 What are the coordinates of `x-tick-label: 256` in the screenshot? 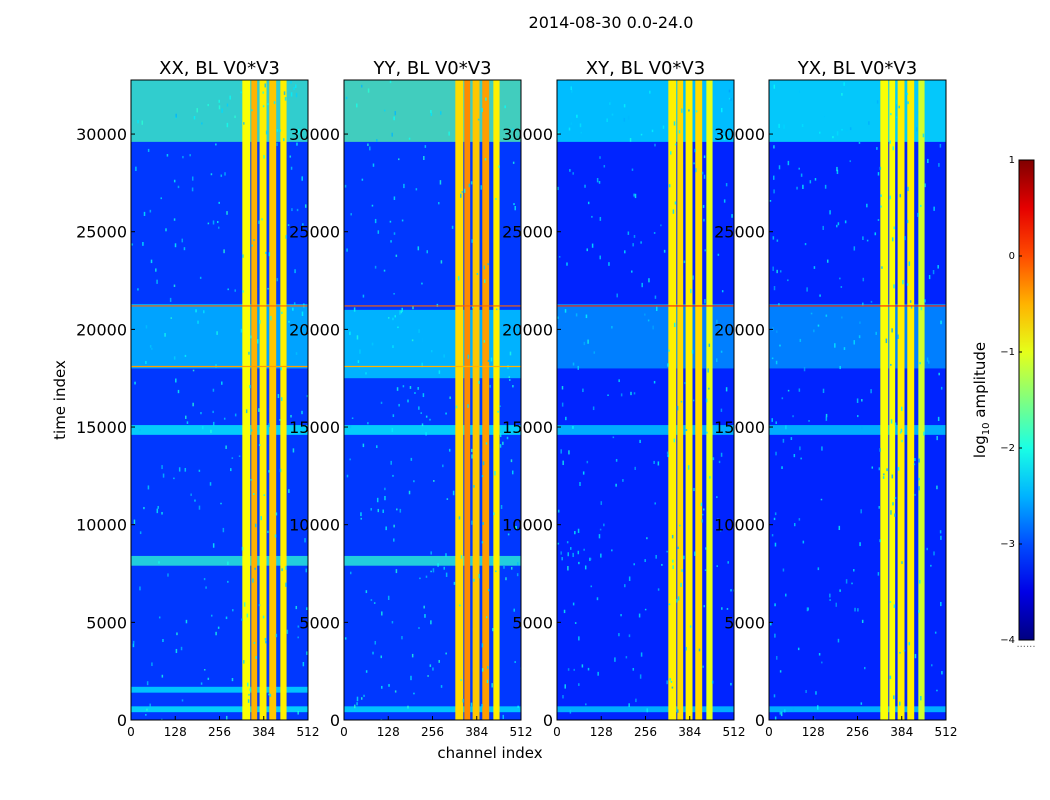 It's located at (432, 732).